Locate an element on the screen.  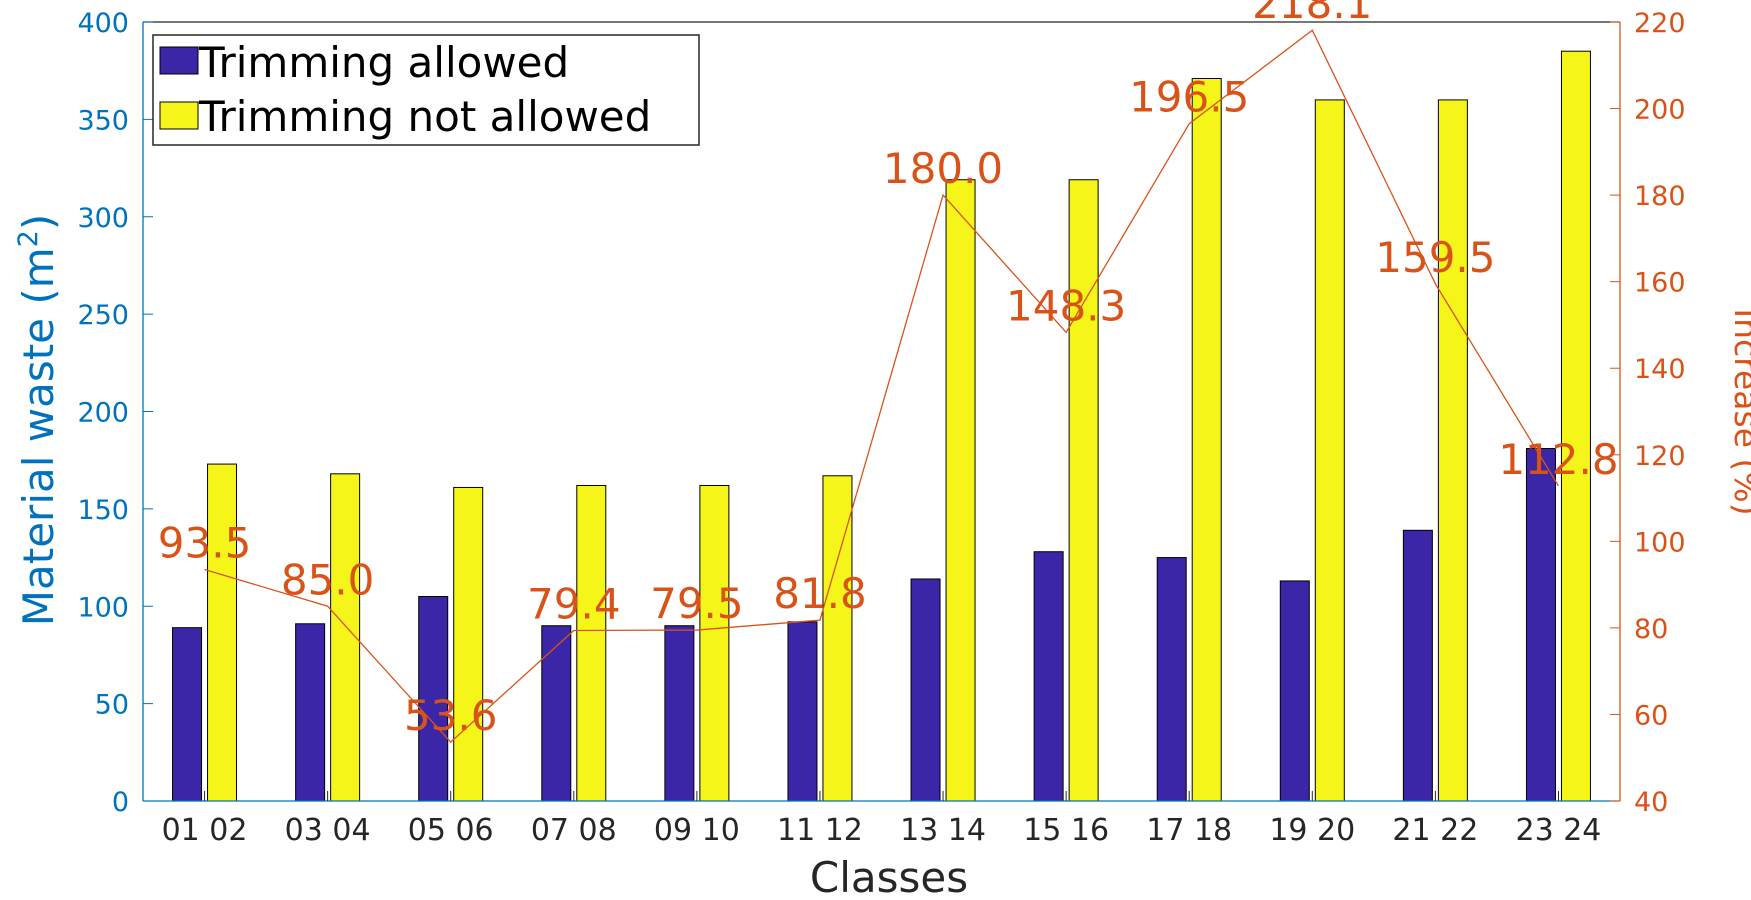
y-right-tick-label-2: 80 is located at coordinates (1651, 629).